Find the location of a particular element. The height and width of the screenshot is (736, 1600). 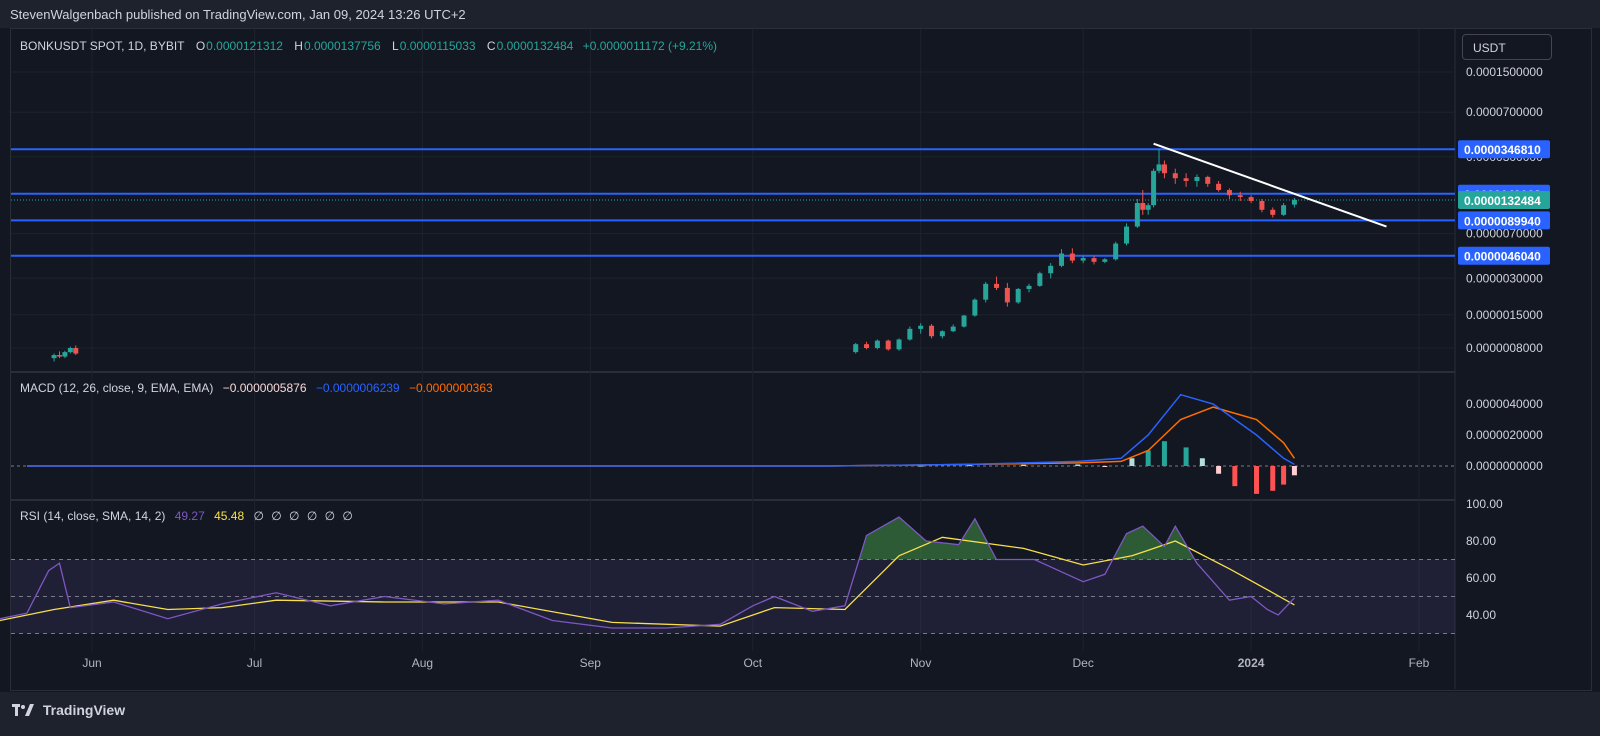

rsi-line is located at coordinates (647, 572).